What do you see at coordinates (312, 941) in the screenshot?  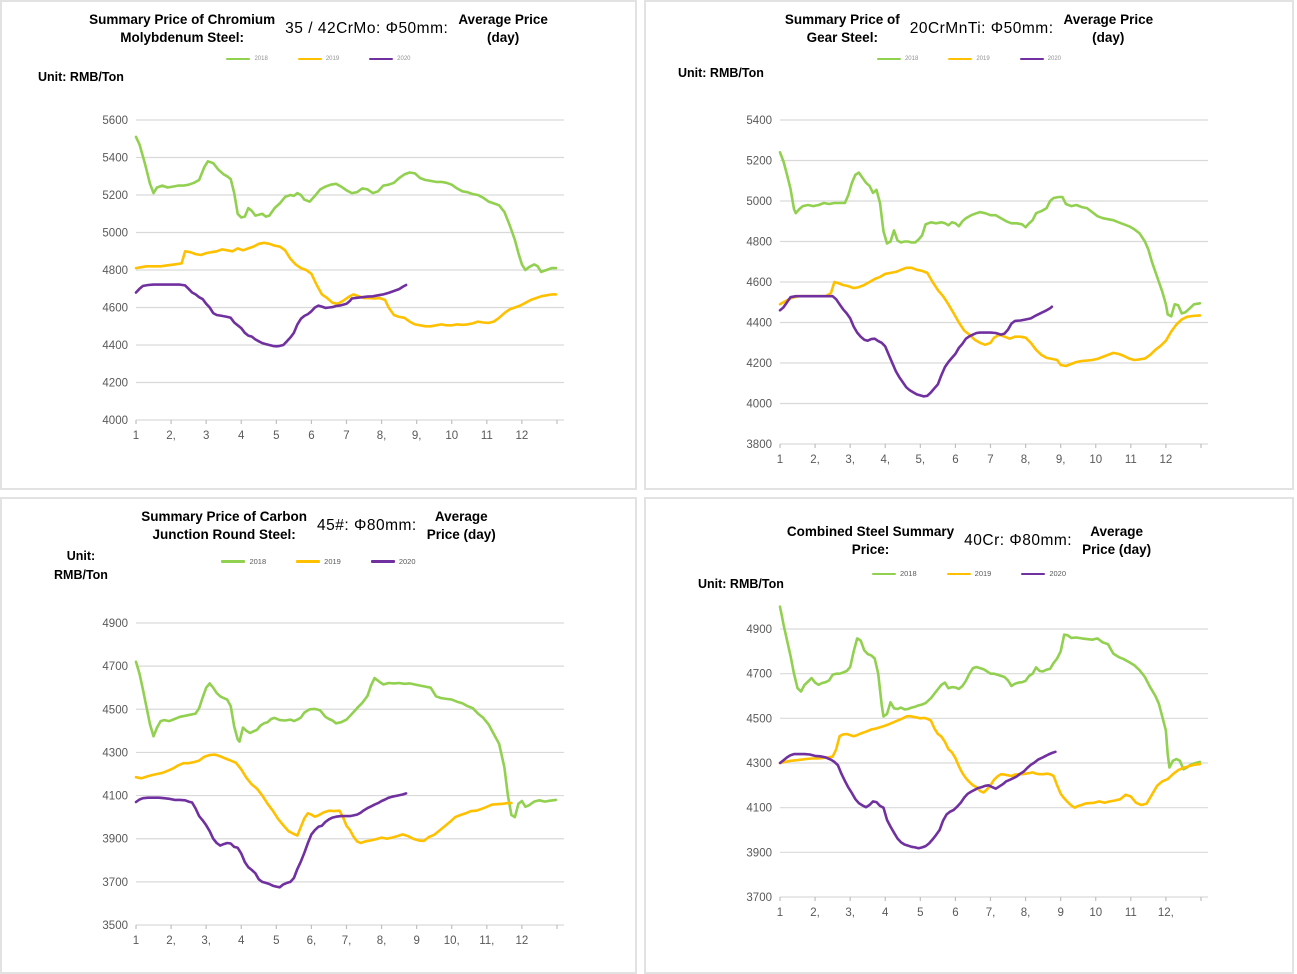 I see `x-axis-label: 6,` at bounding box center [312, 941].